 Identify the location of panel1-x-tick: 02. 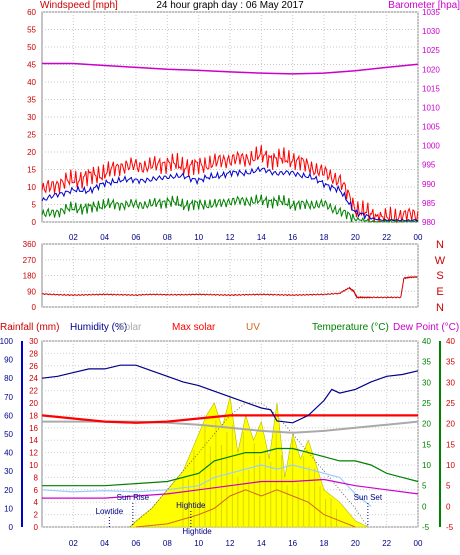
(73, 237).